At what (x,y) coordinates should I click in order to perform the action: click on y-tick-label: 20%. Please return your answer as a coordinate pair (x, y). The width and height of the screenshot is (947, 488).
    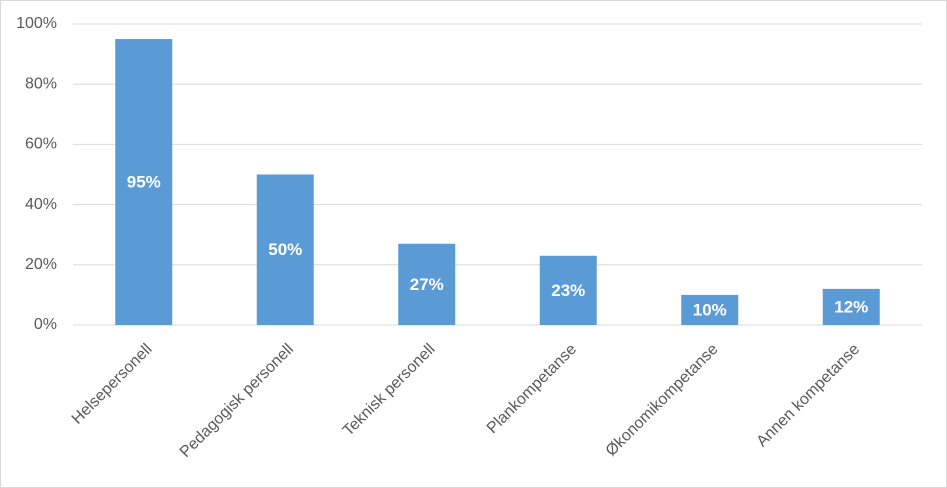
    Looking at the image, I should click on (41, 264).